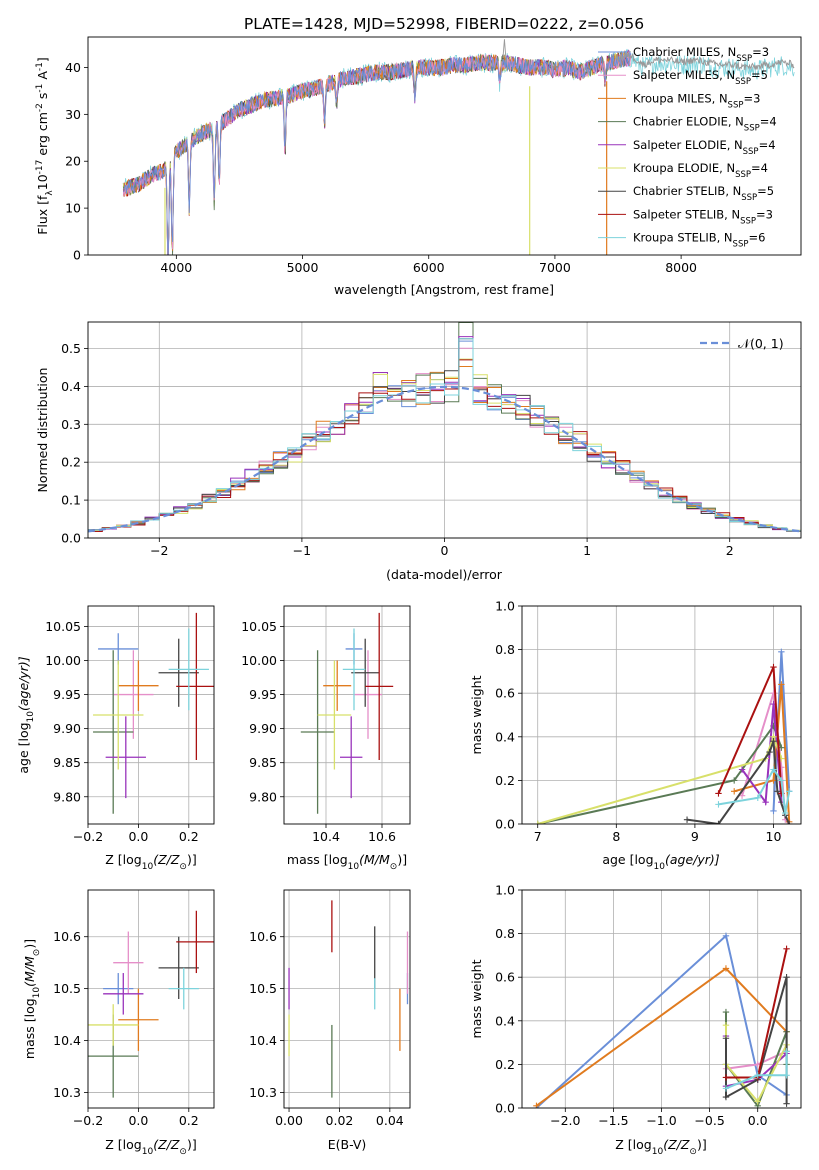 The image size is (819, 1170). What do you see at coordinates (613, 1120) in the screenshot?
I see `x-tick-label: −1.5` at bounding box center [613, 1120].